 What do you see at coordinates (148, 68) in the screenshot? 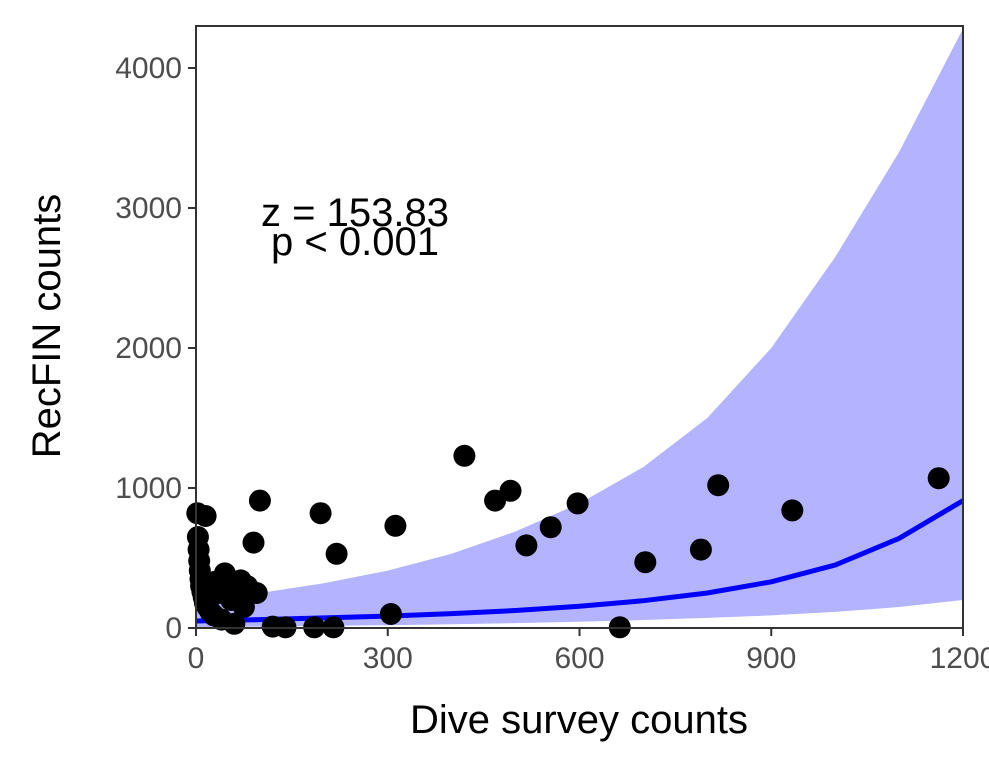
I see `y-tick-label: 4000` at bounding box center [148, 68].